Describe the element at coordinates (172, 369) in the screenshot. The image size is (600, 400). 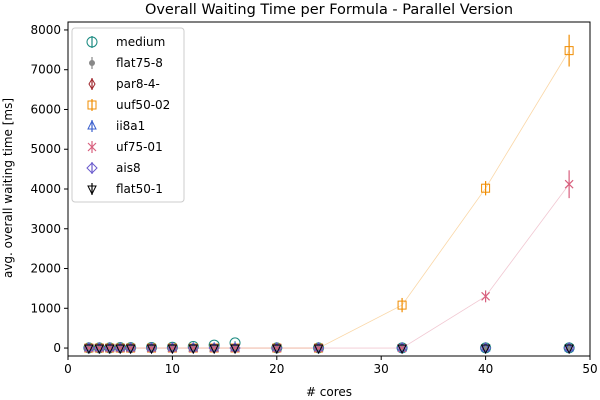
I see `x-tick-label: 10` at that location.